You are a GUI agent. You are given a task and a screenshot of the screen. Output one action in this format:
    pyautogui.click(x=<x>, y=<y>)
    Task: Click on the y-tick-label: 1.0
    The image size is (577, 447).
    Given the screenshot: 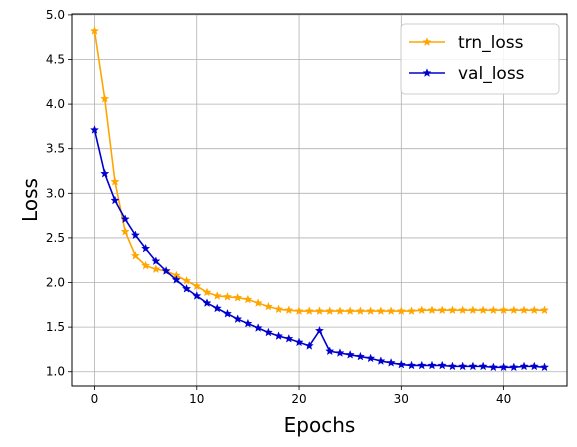 What is the action you would take?
    pyautogui.click(x=55, y=372)
    